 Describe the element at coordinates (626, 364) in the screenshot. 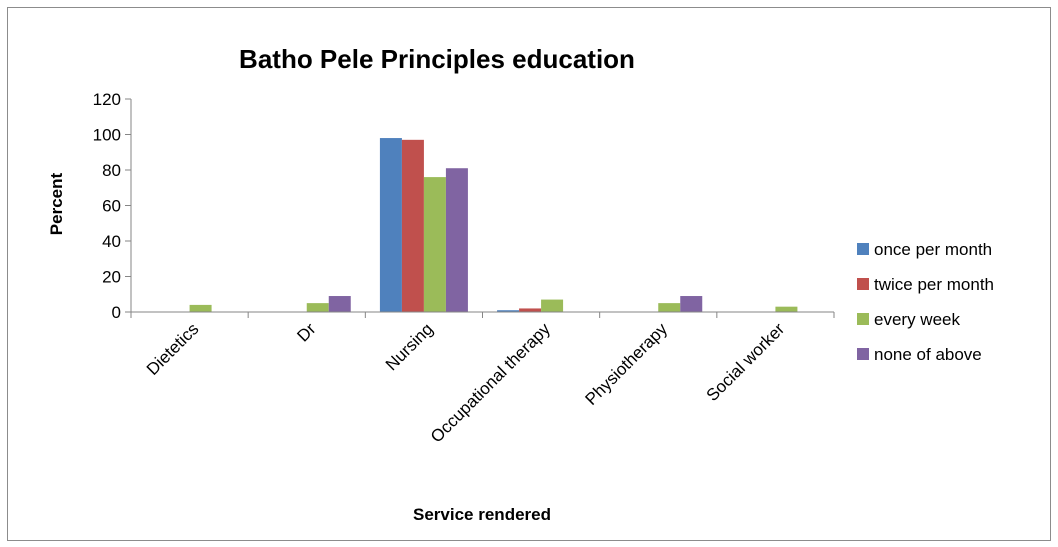

I see `x-category-label: Physiotherapy` at that location.